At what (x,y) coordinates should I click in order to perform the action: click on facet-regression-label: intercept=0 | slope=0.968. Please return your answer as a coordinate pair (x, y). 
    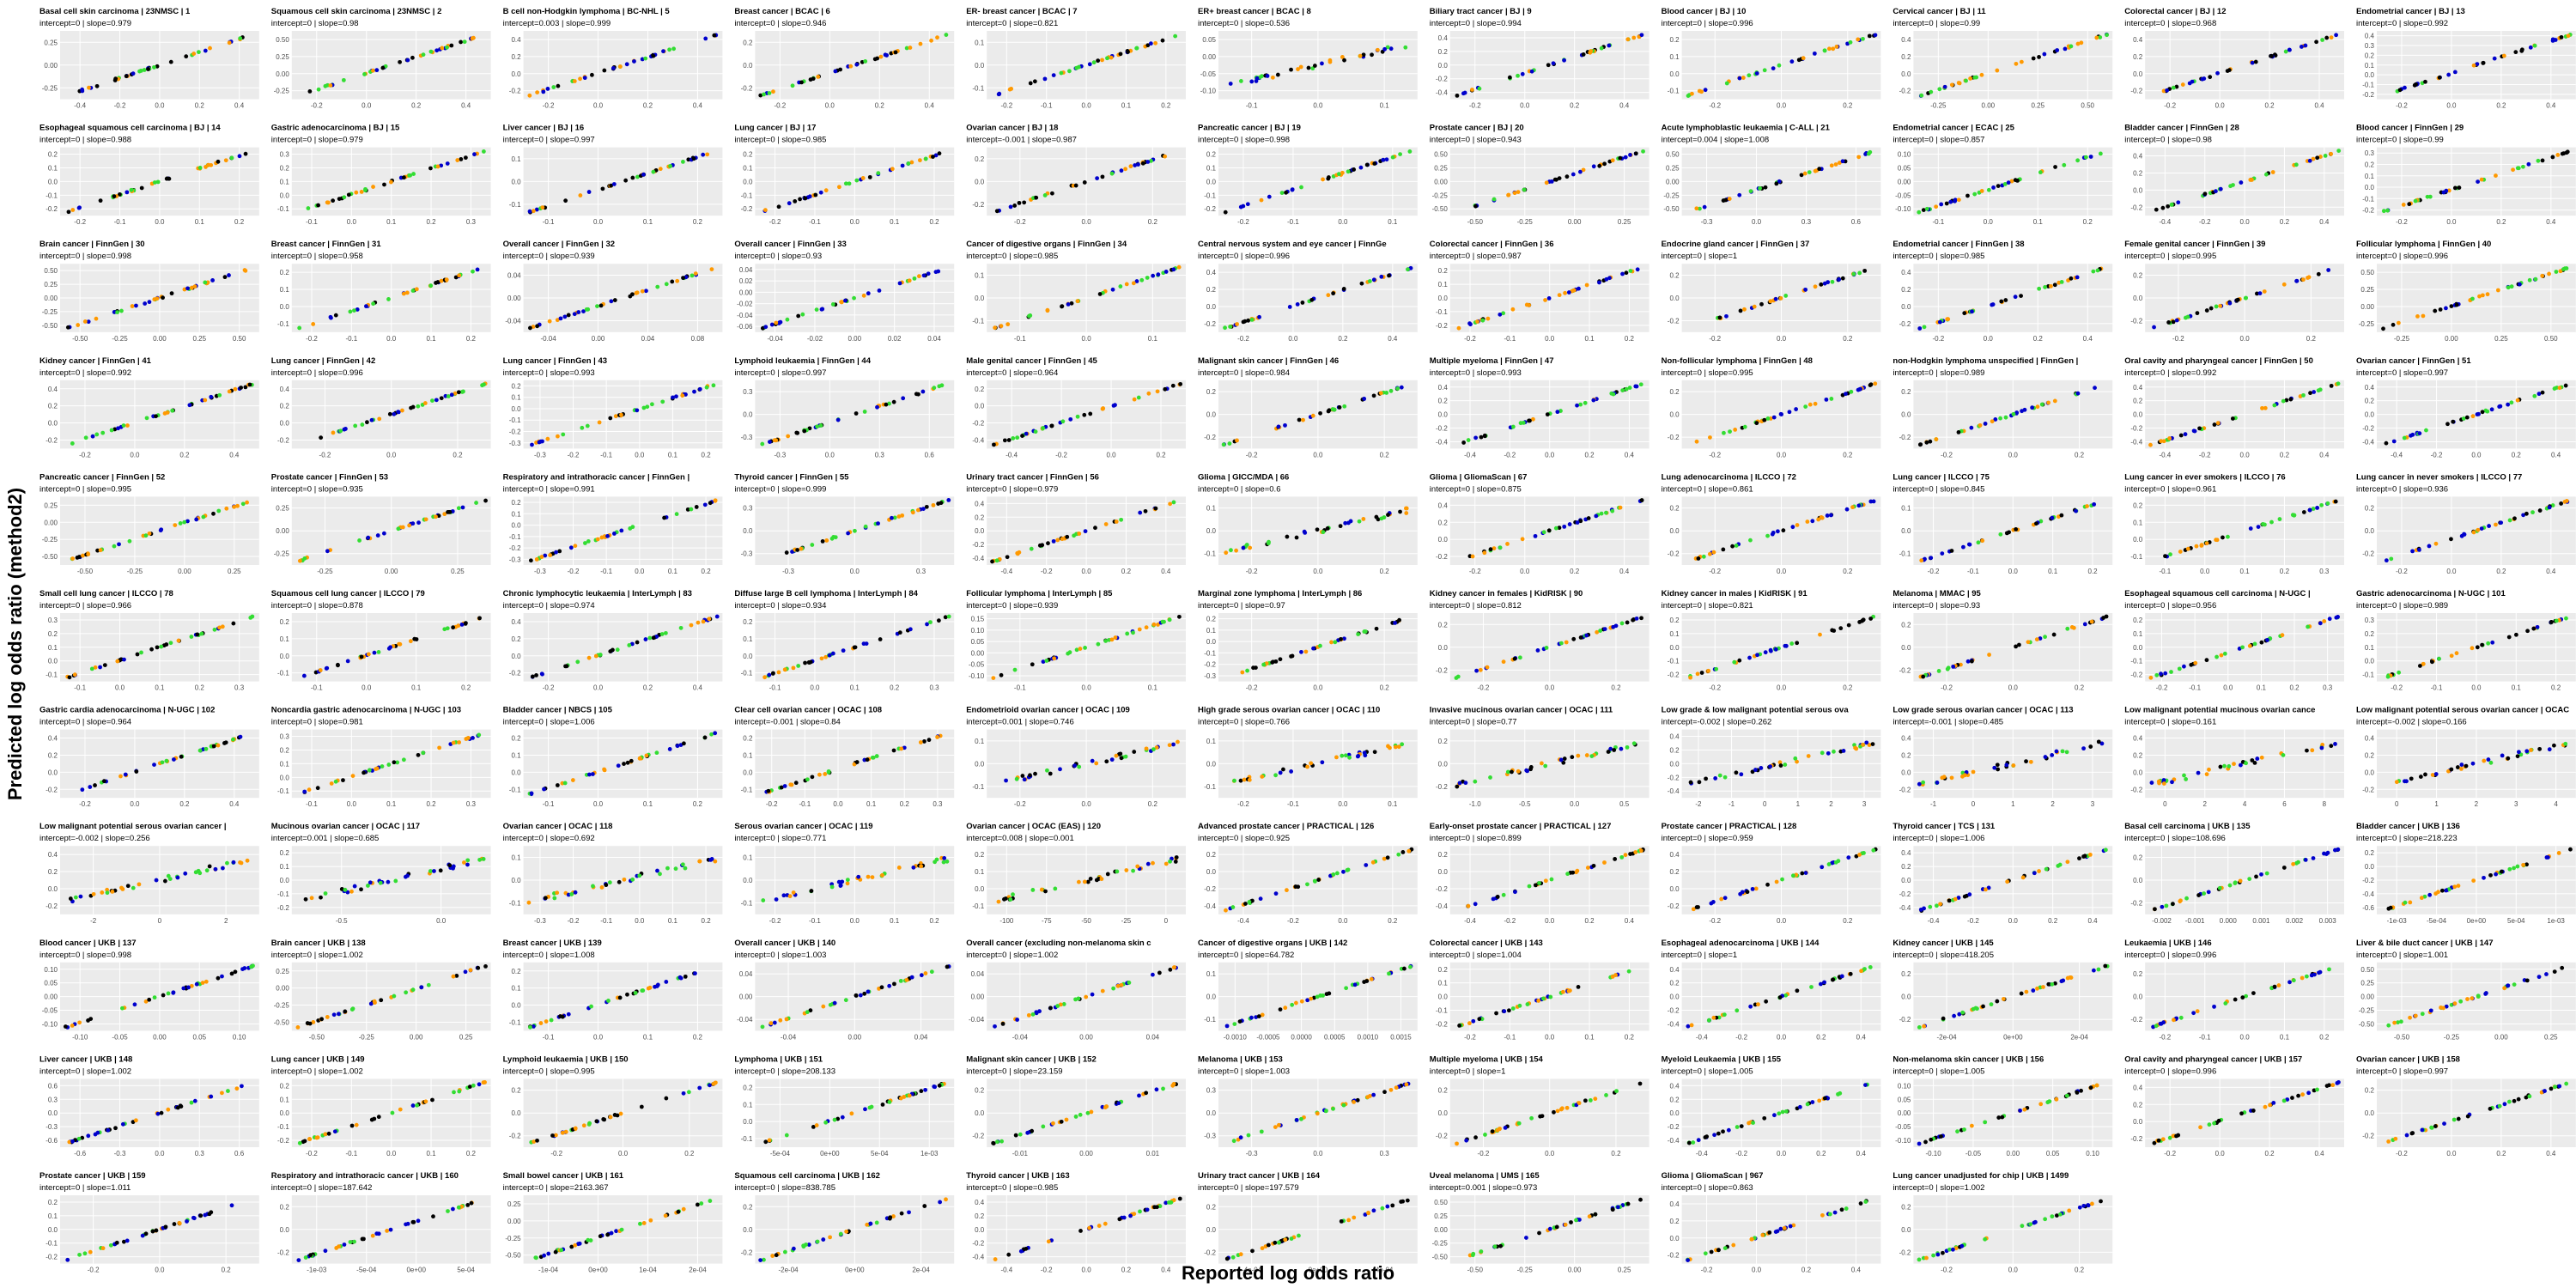
    Looking at the image, I should click on (2170, 23).